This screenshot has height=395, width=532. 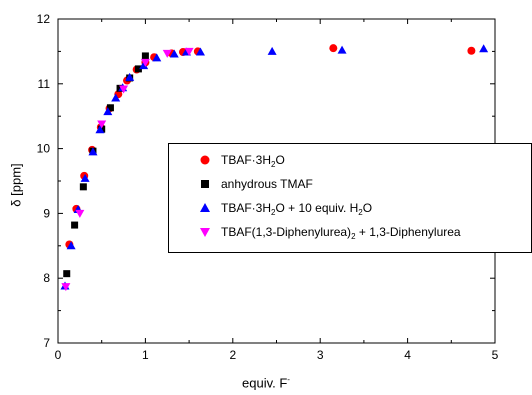 I want to click on legend-marker-triangle-up, so click(x=205, y=207).